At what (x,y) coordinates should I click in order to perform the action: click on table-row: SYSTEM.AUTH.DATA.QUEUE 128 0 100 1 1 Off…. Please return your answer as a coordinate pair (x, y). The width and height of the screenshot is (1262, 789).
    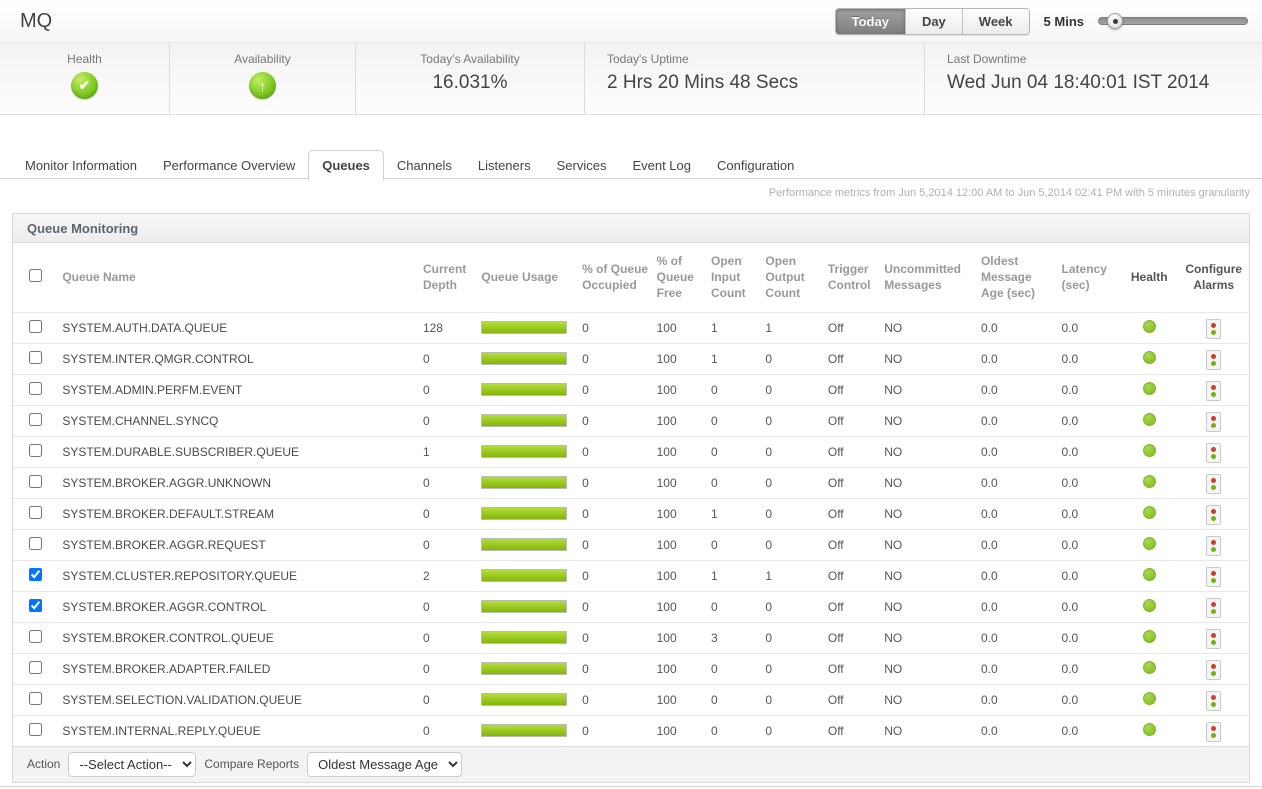
    Looking at the image, I should click on (631, 327).